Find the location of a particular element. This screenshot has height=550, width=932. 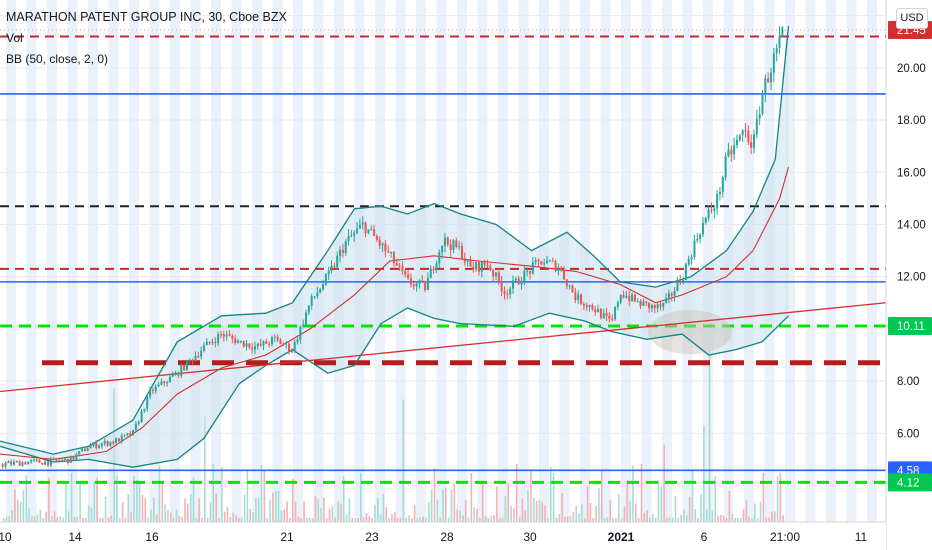

price-tick-label: 20.00 is located at coordinates (911, 69).